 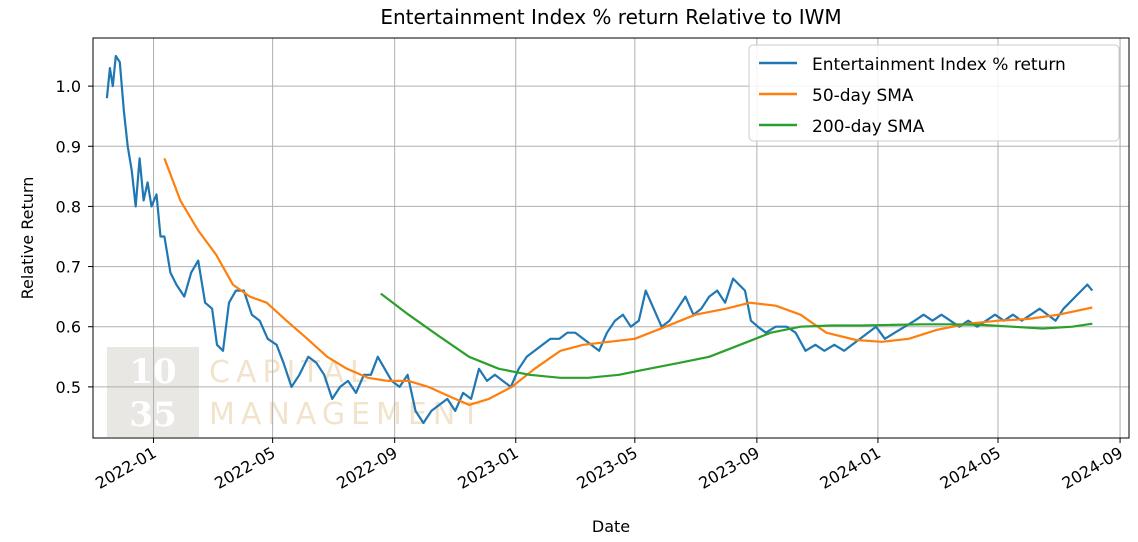 I want to click on series-200-day-sma, so click(x=736, y=335).